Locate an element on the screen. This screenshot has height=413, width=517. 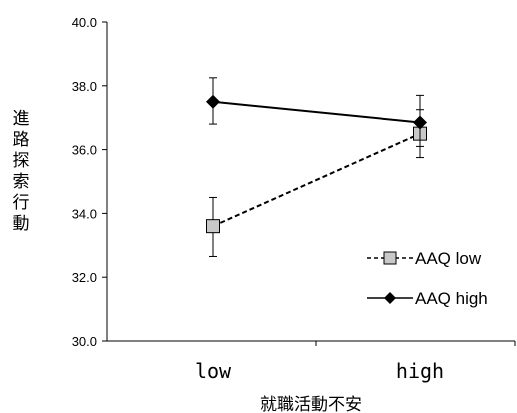
y-tick-label: 36.0 is located at coordinates (84, 150).